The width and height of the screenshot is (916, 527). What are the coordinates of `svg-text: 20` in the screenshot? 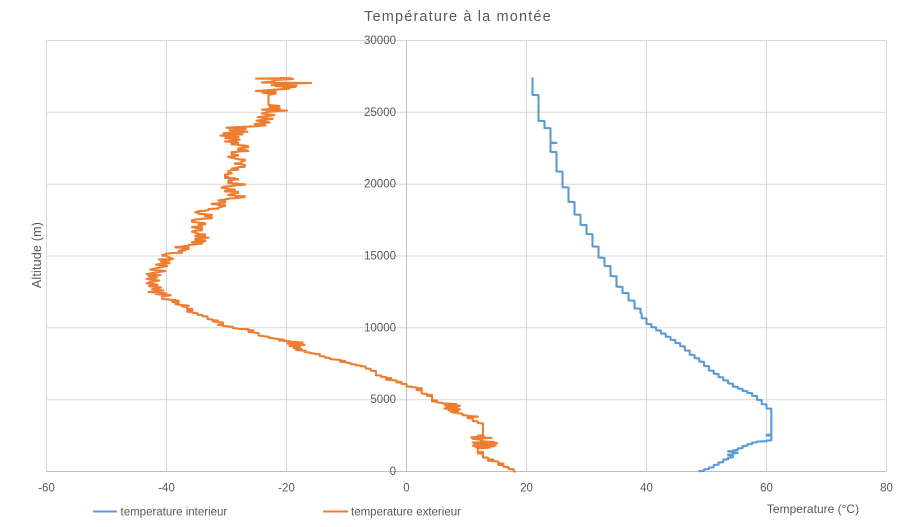 It's located at (526, 489).